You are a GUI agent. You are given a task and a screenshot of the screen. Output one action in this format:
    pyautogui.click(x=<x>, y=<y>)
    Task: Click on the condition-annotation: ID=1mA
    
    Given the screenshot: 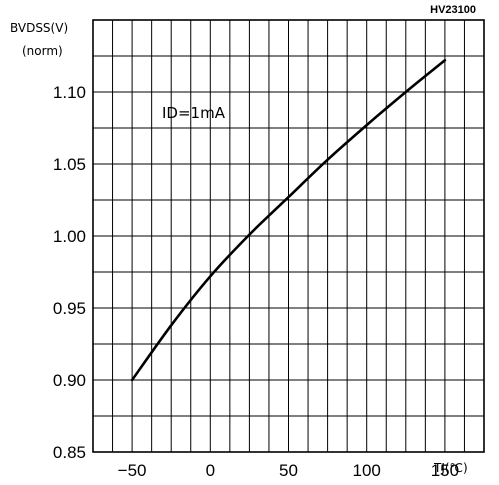 What is the action you would take?
    pyautogui.click(x=194, y=113)
    